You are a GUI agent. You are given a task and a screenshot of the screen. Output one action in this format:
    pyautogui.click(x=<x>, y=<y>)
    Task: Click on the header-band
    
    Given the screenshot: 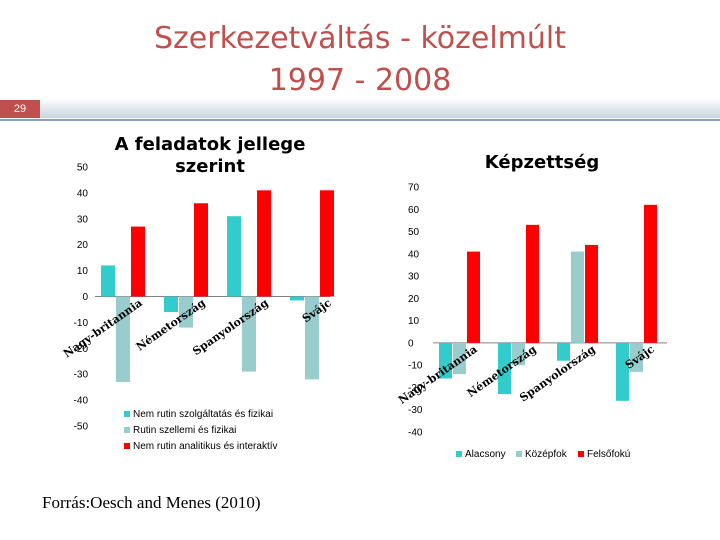 What is the action you would take?
    pyautogui.click(x=360, y=108)
    